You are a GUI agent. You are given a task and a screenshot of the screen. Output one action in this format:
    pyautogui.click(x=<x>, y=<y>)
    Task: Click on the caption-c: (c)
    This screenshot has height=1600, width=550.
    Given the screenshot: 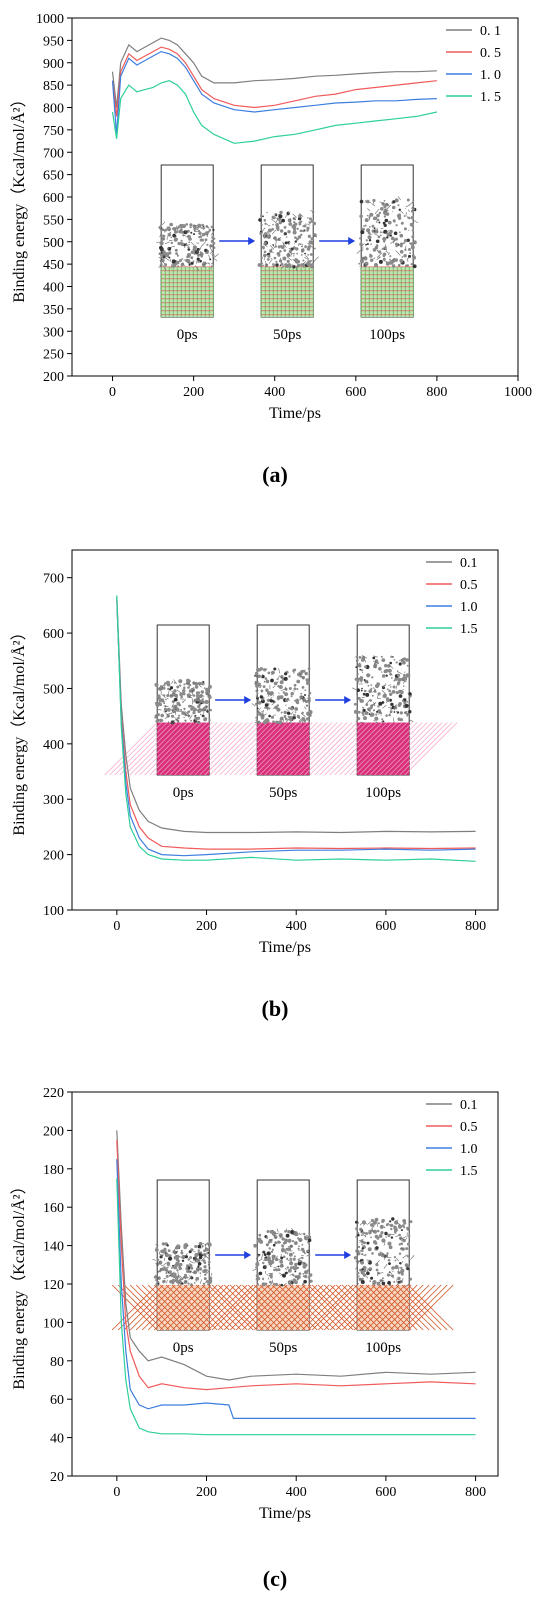 What is the action you would take?
    pyautogui.click(x=275, y=1578)
    